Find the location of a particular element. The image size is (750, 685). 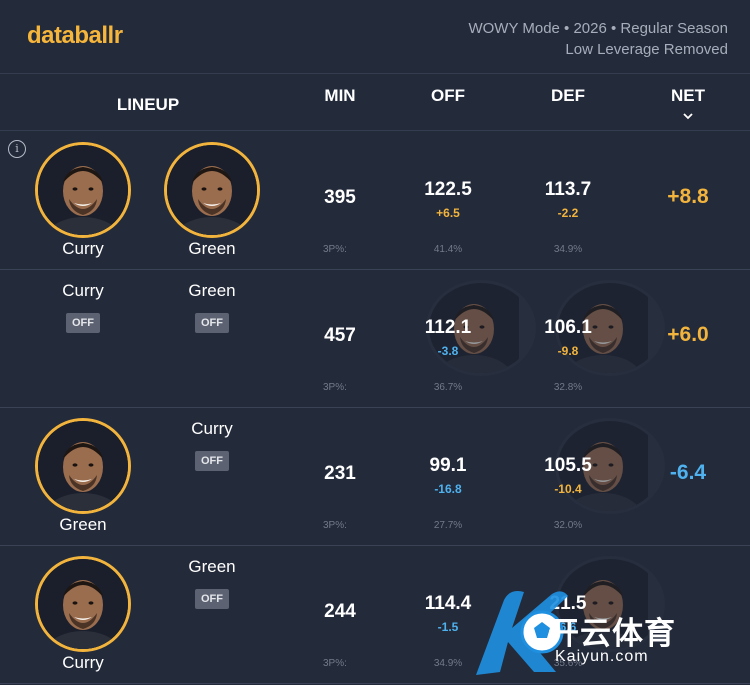

off-rating-cell: 99.1 -16.8 is located at coordinates (448, 475).